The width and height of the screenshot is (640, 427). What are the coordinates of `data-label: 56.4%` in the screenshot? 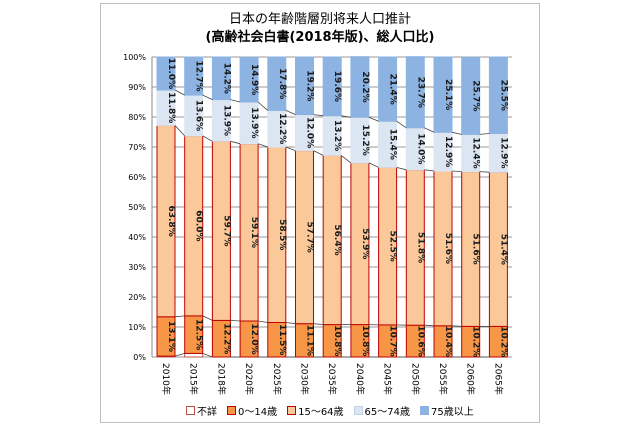 It's located at (337, 239).